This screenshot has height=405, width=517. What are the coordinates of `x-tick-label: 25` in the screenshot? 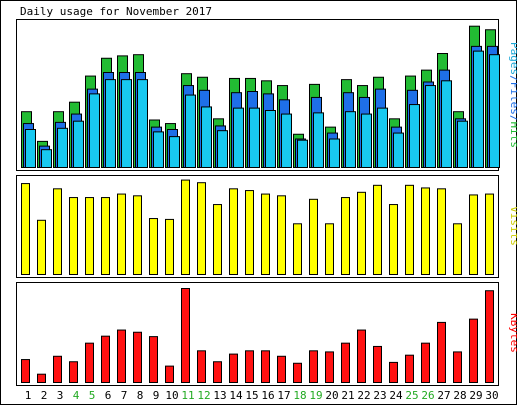 It's located at (411, 395).